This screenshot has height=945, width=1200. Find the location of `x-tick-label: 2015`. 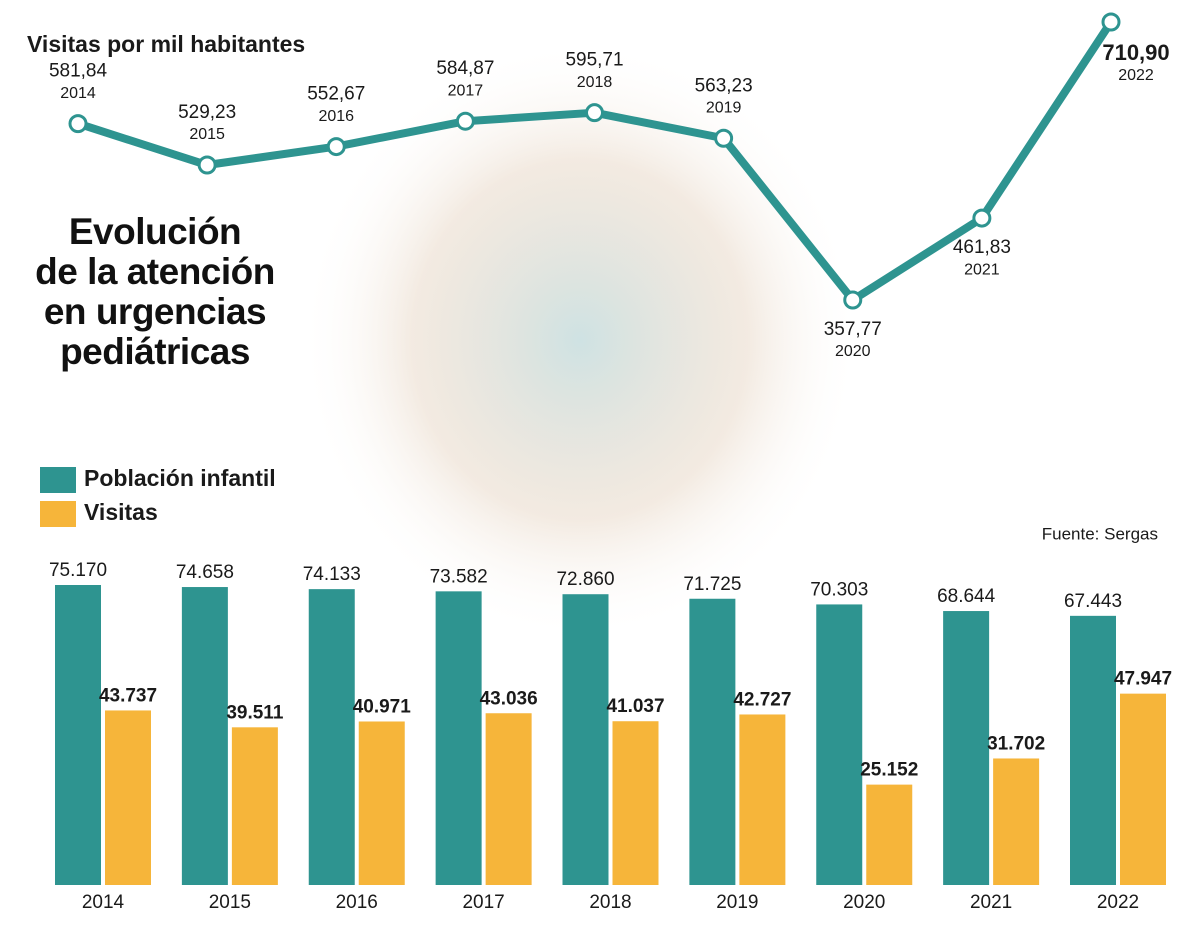

x-tick-label: 2015 is located at coordinates (230, 902).